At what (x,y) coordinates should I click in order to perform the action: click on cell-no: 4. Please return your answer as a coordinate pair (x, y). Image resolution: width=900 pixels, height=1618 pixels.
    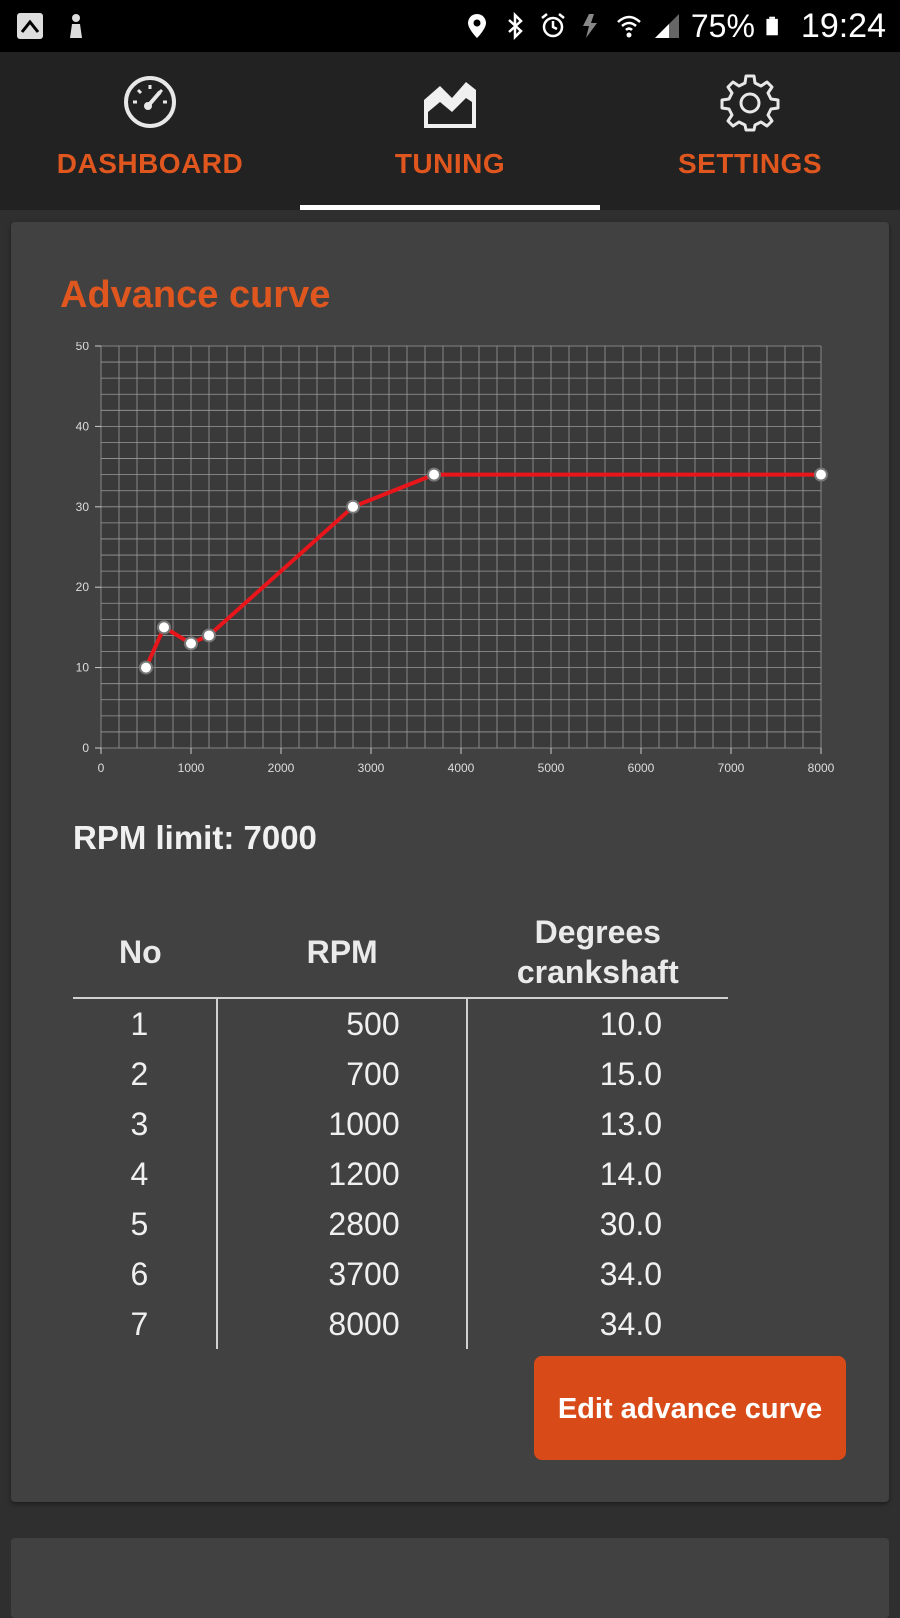
    Looking at the image, I should click on (139, 1173).